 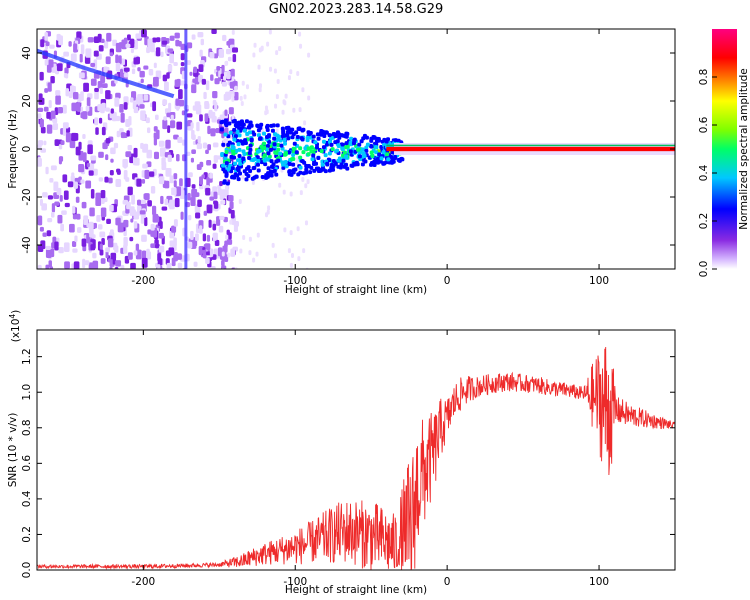 What do you see at coordinates (599, 582) in the screenshot?
I see `snr-x-tick-label: 100` at bounding box center [599, 582].